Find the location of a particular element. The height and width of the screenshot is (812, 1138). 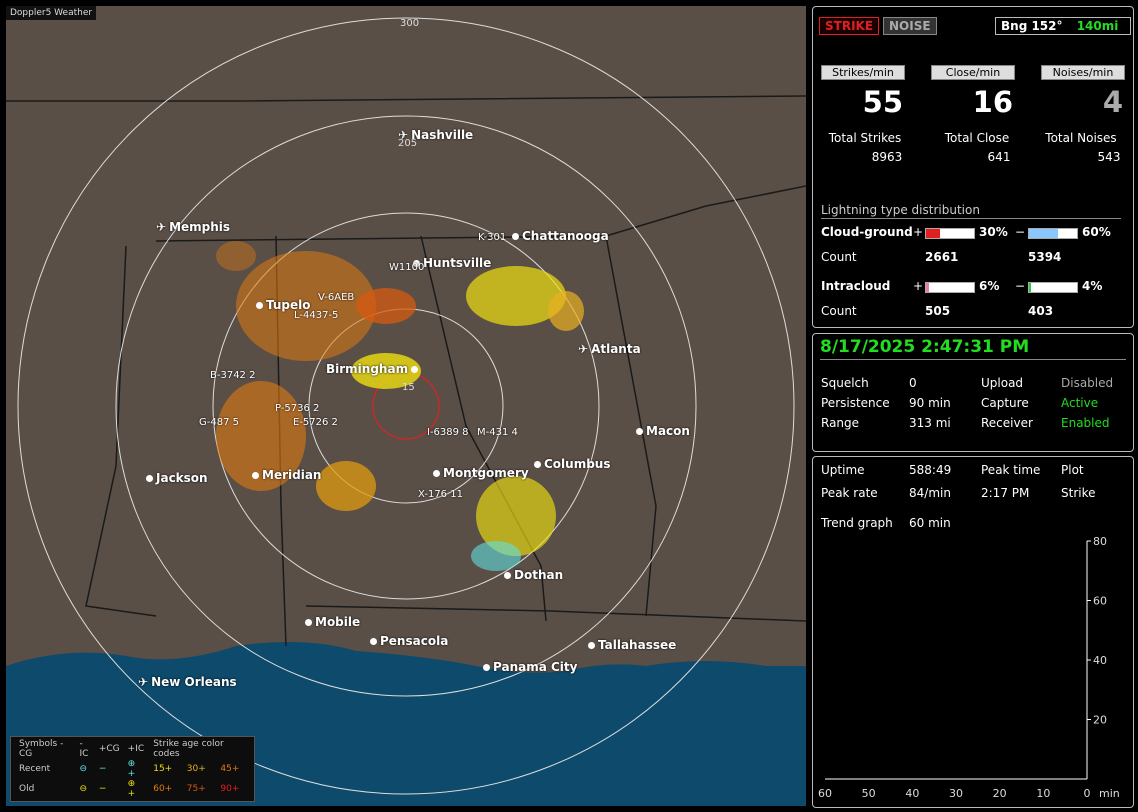

noises-per-min-header: Noises/min is located at coordinates (1083, 72).